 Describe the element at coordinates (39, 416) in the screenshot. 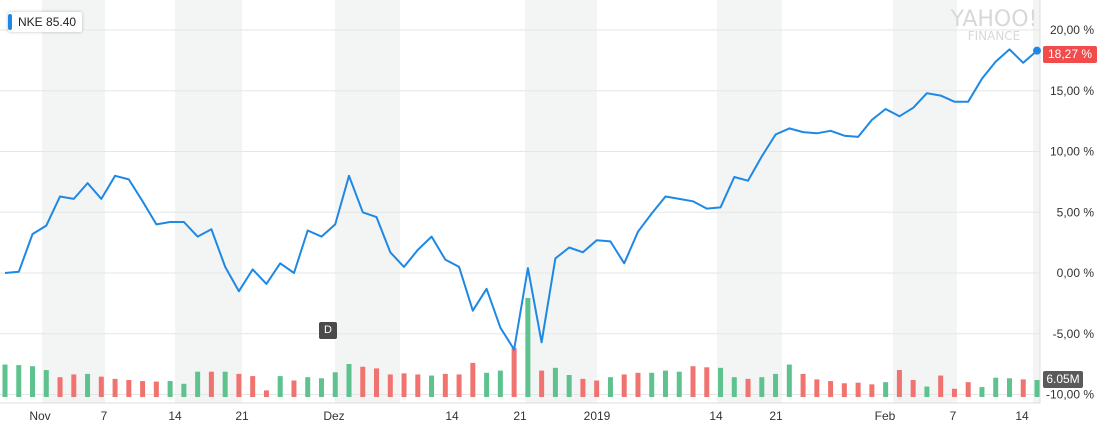

I see `x-tick-label: Nov` at that location.